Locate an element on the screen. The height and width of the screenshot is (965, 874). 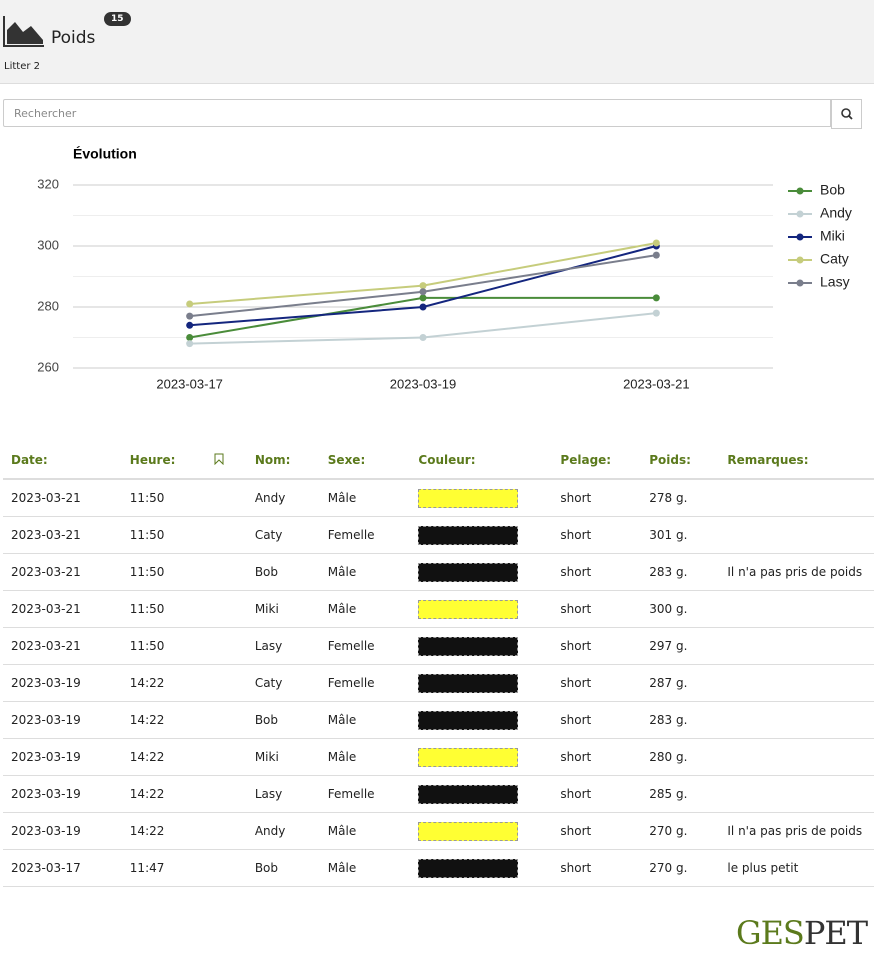
logo-part: PET is located at coordinates (835, 933).